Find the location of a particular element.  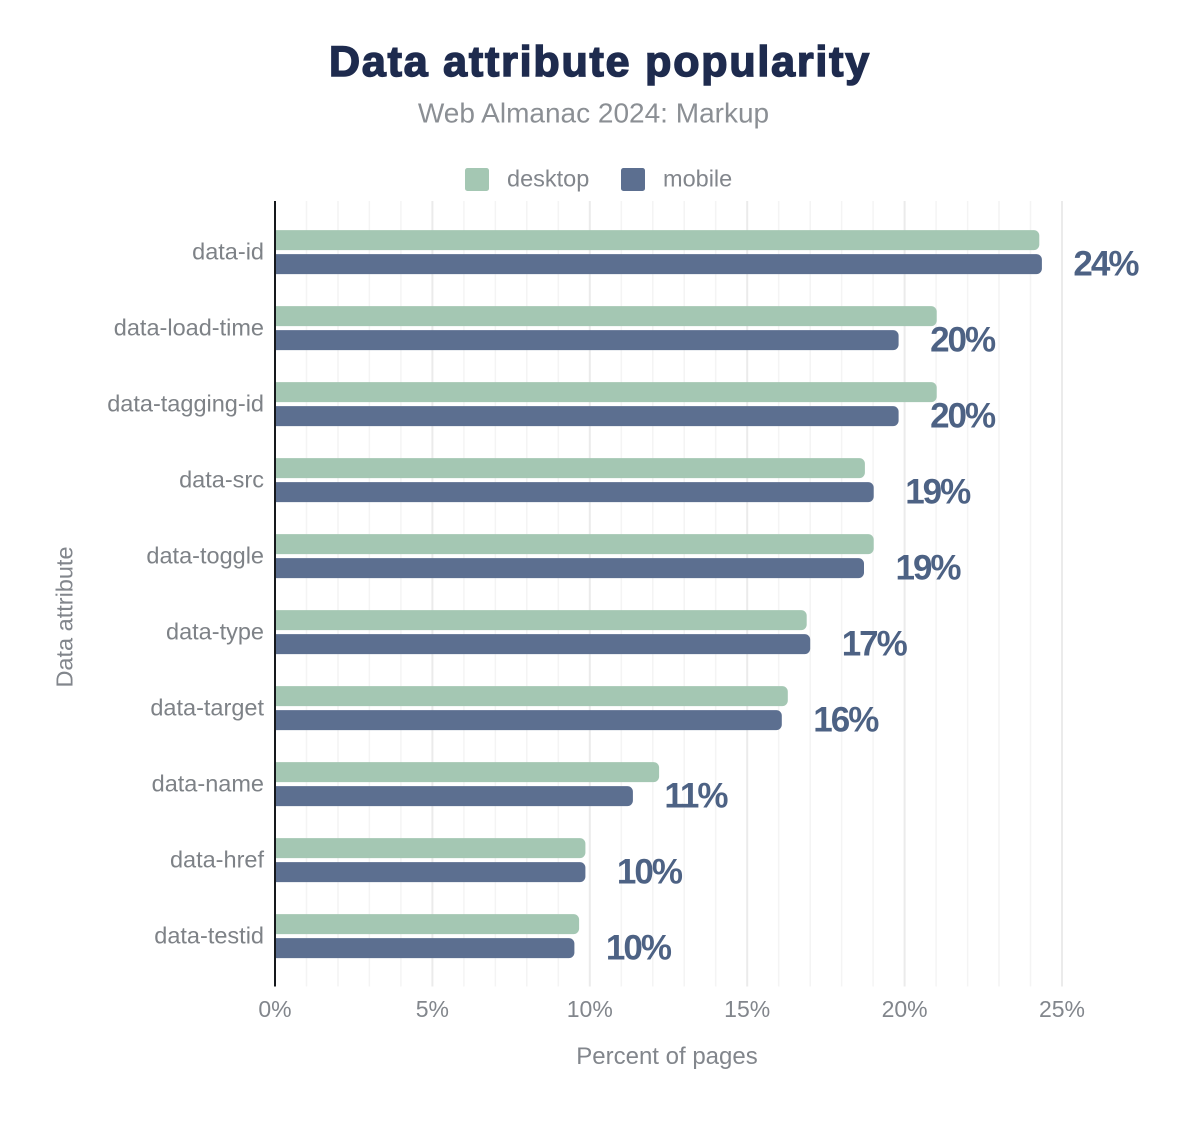

svg-text: data-href is located at coordinates (217, 860).